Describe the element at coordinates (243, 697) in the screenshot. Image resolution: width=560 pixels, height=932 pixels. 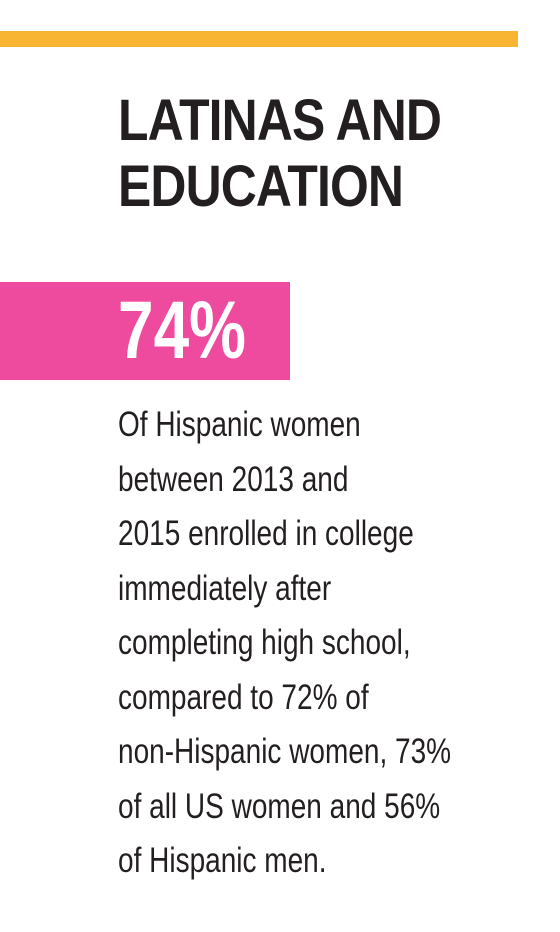
I see `description-line-6: compared to 72% of` at that location.